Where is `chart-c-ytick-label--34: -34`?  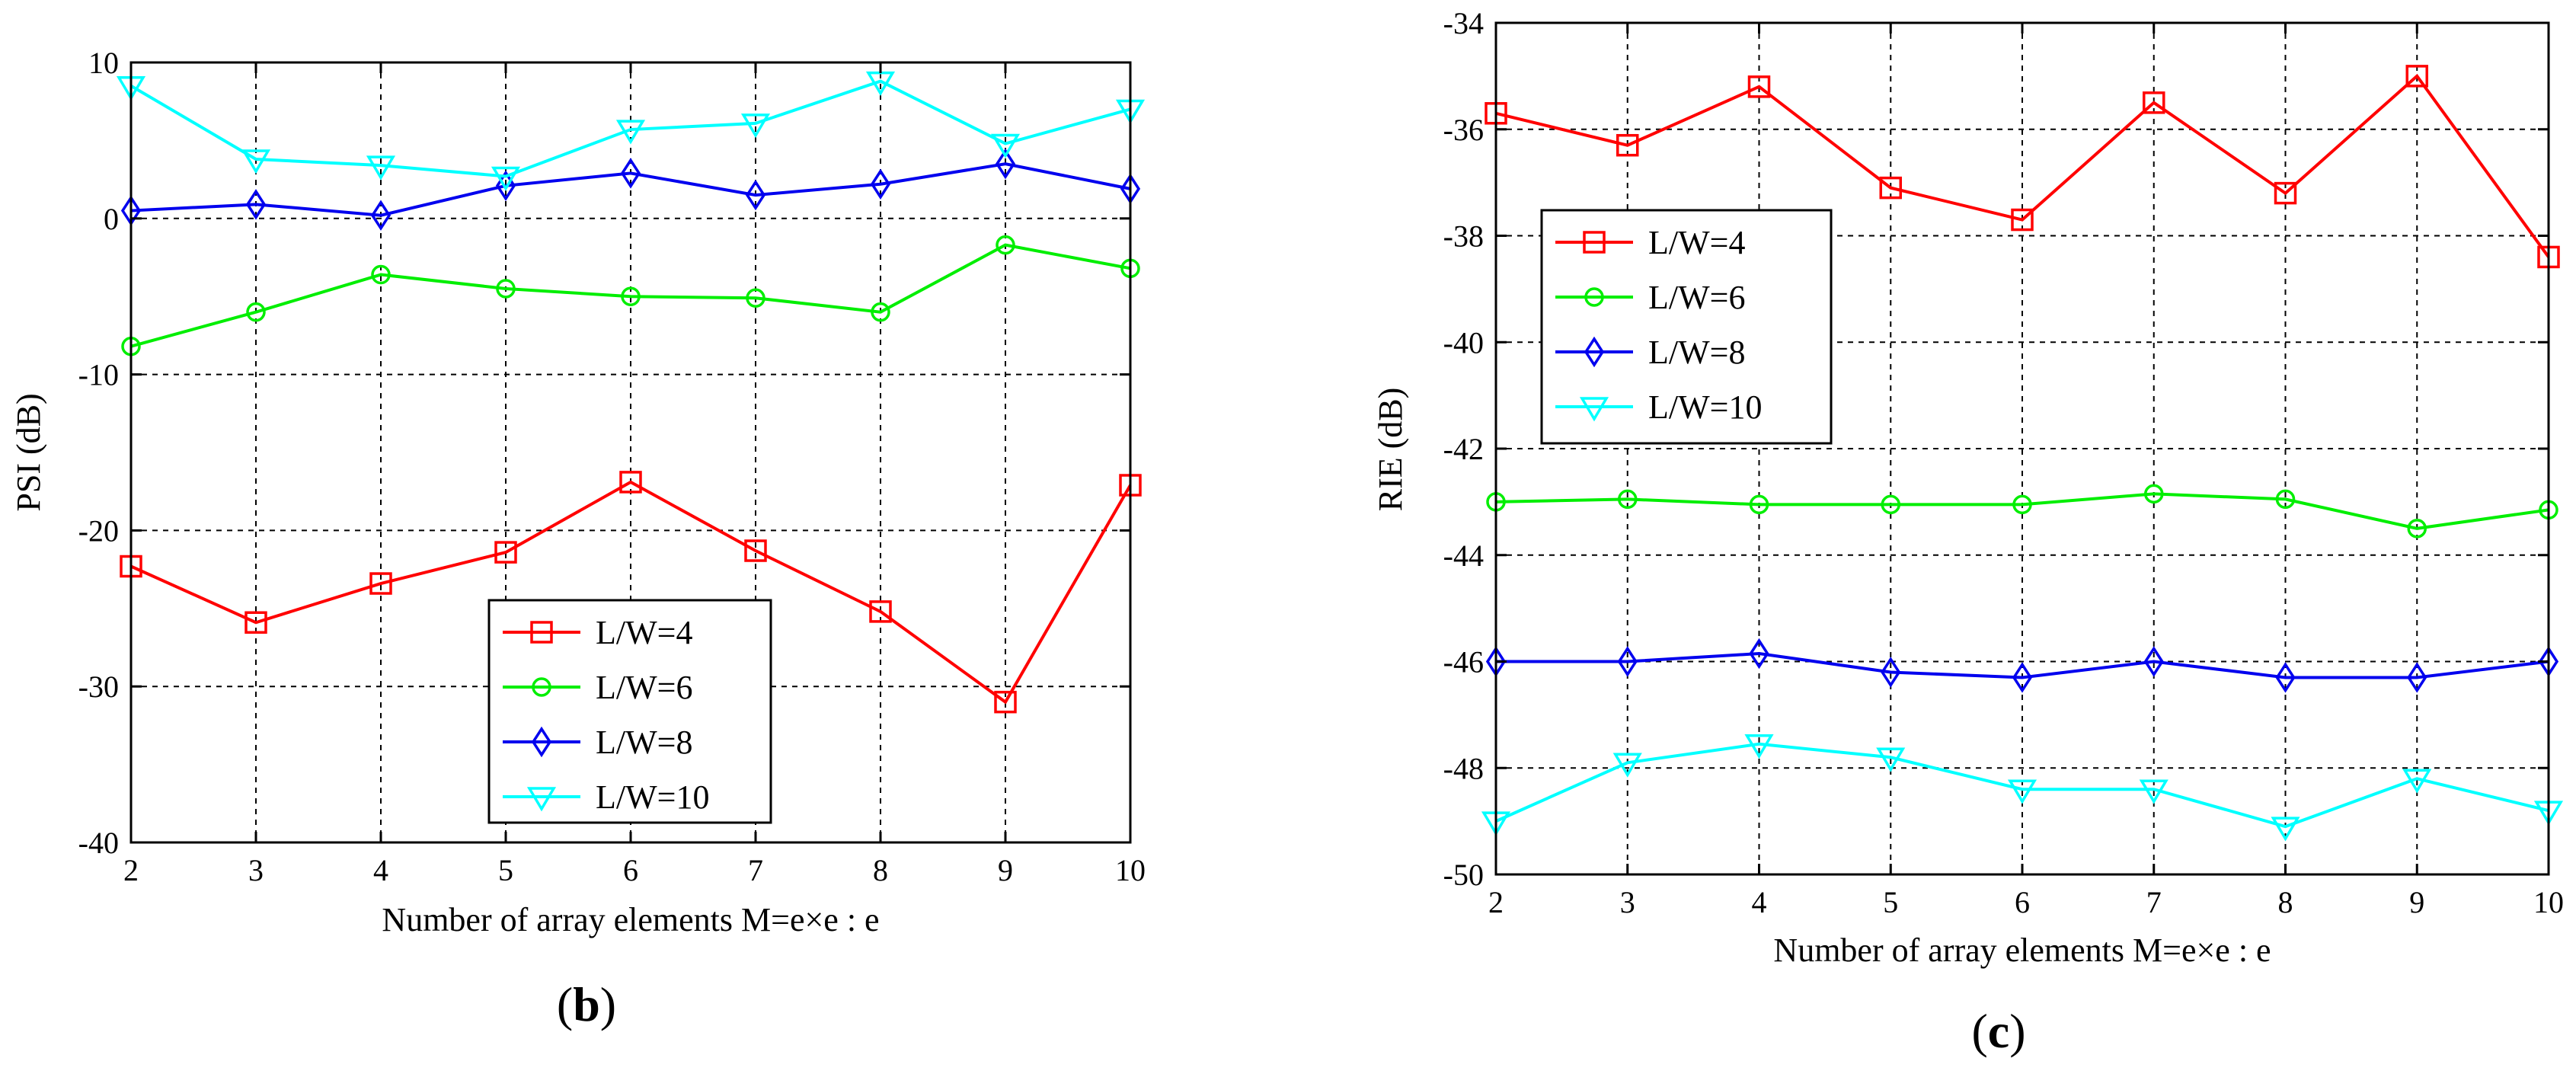 chart-c-ytick-label--34: -34 is located at coordinates (1464, 23).